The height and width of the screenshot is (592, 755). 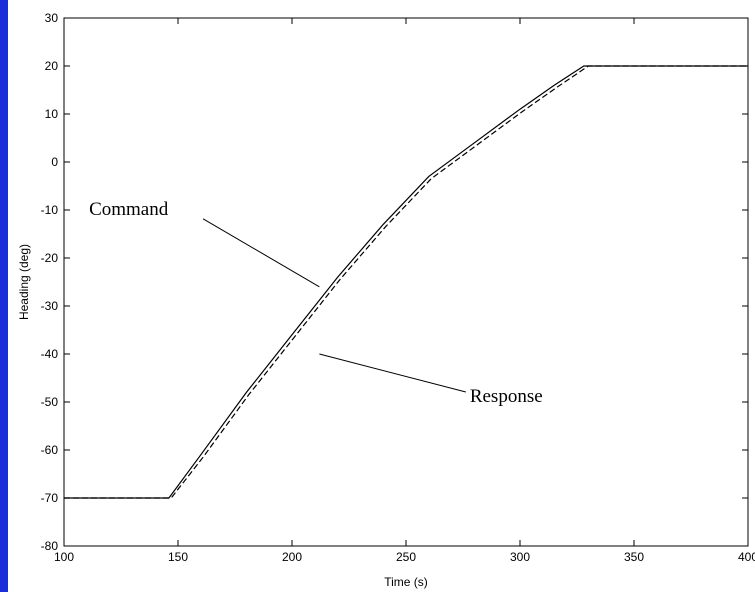 I want to click on annotation-response: Response, so click(x=506, y=396).